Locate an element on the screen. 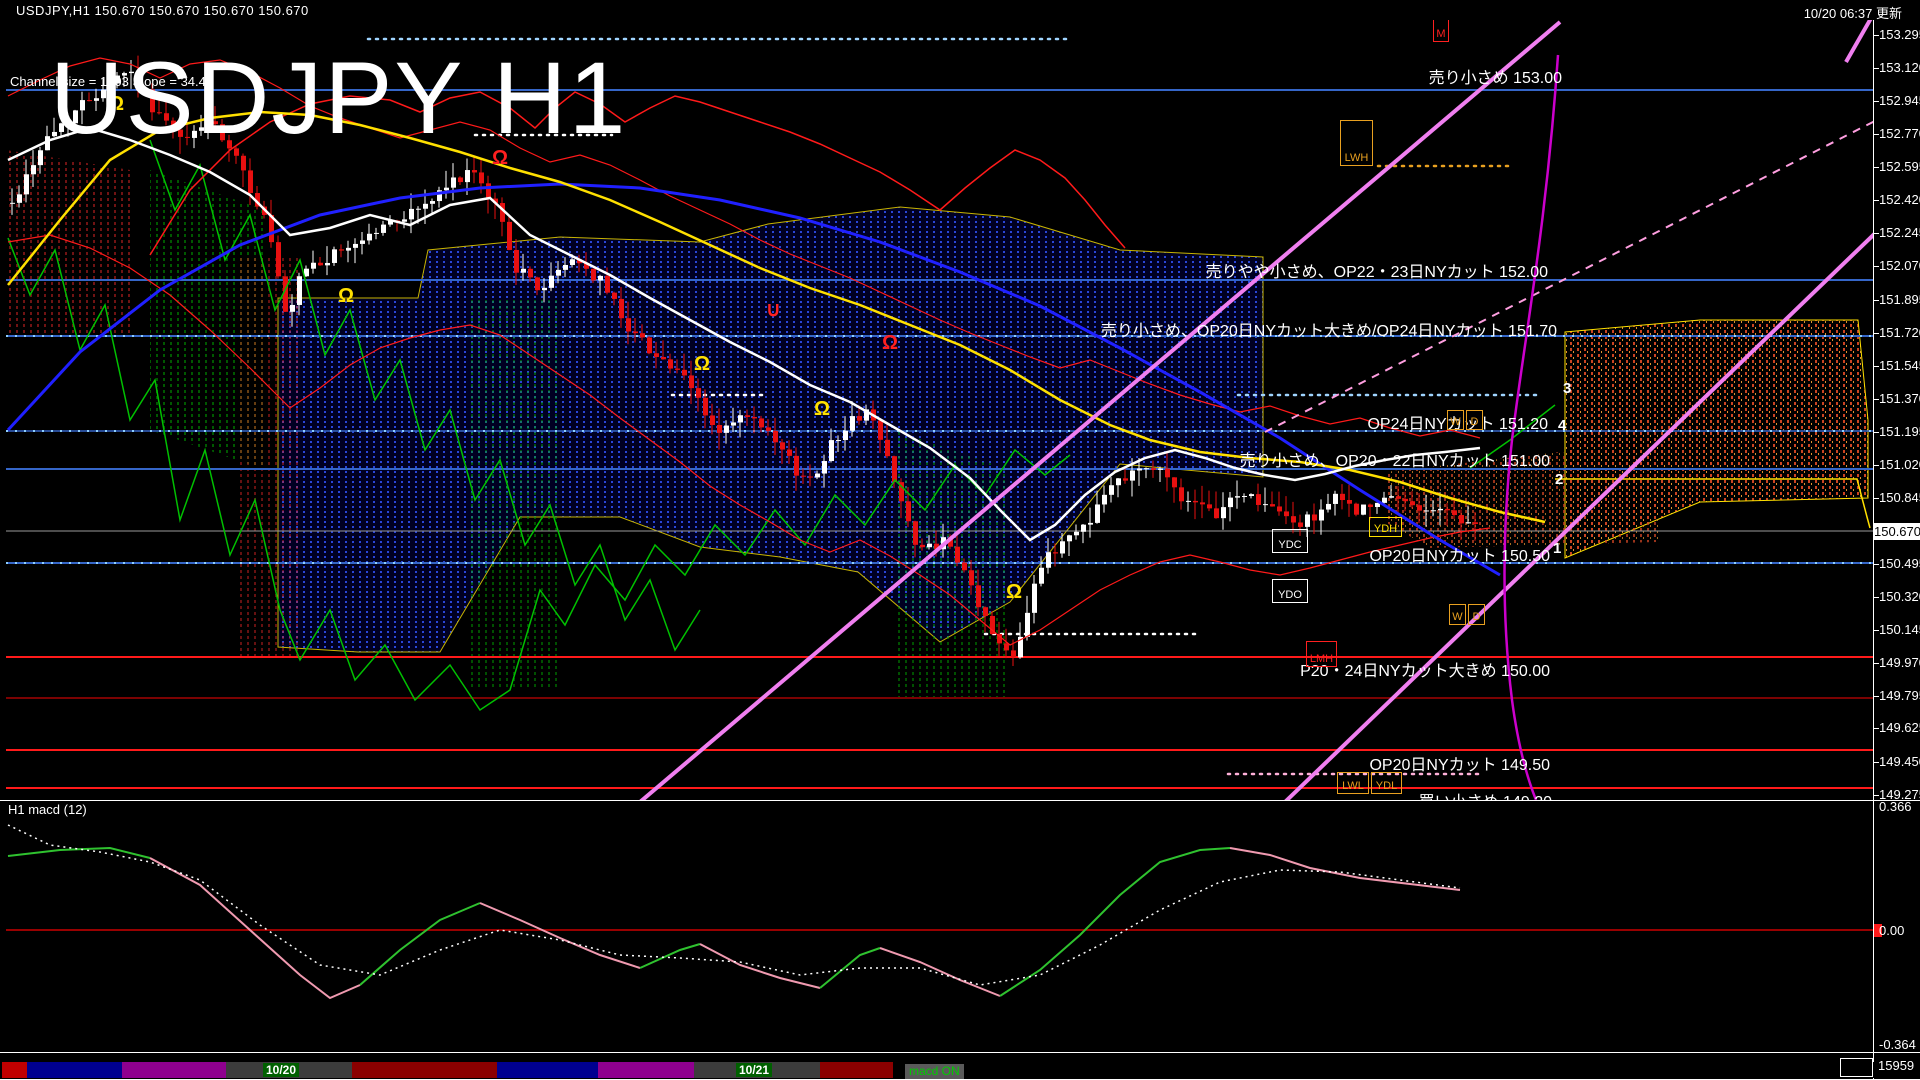 The width and height of the screenshot is (1920, 1080). channel-line-c is located at coordinates (1858, 41).